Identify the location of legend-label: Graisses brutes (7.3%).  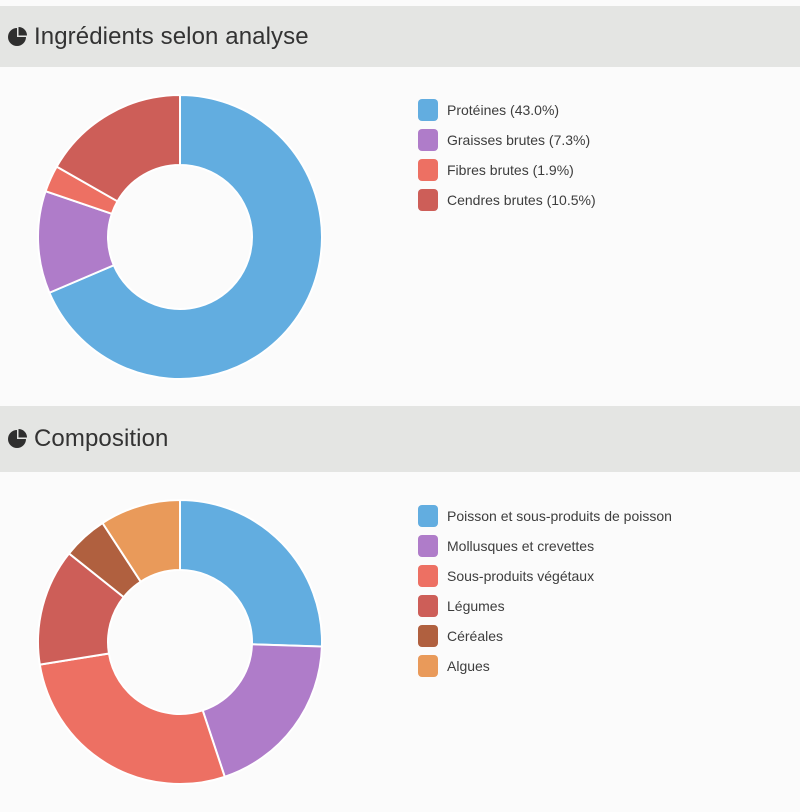
(519, 140).